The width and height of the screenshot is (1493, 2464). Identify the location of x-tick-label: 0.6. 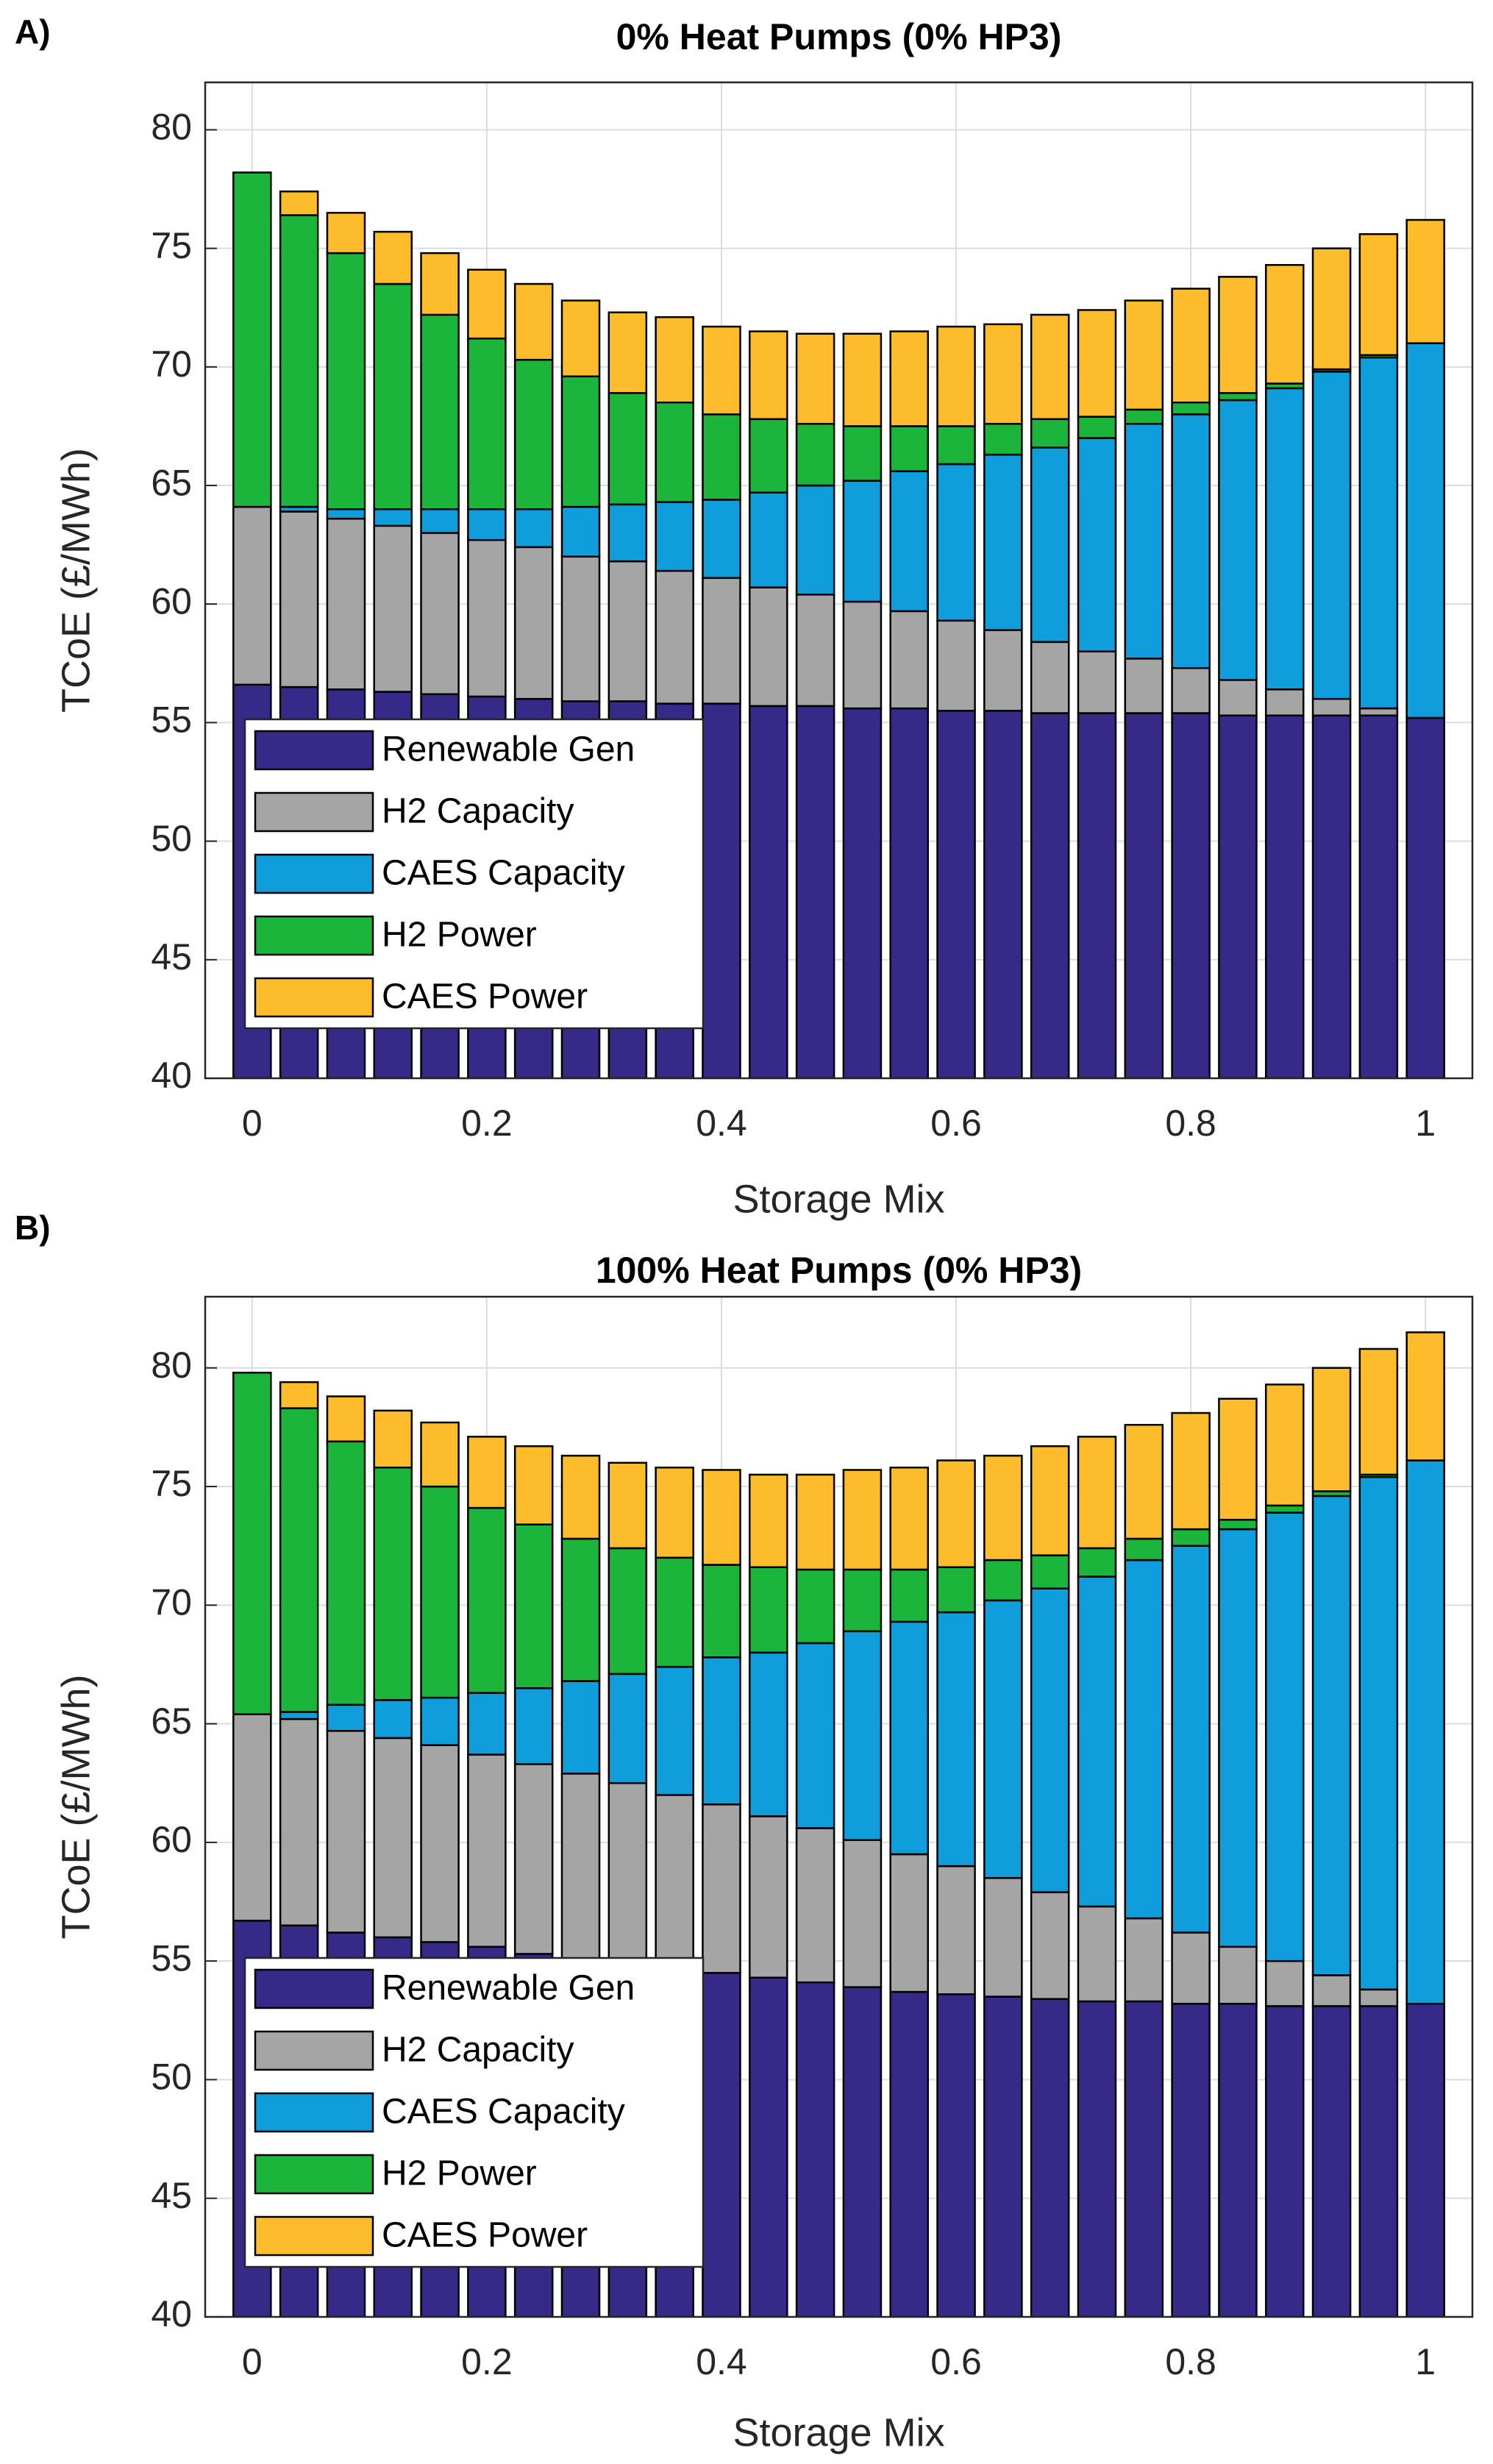
(956, 2361).